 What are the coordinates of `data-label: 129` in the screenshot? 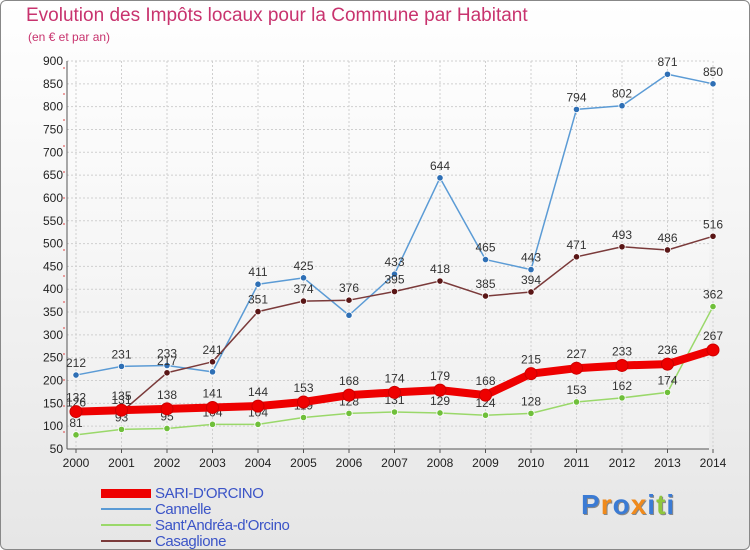 It's located at (440, 401).